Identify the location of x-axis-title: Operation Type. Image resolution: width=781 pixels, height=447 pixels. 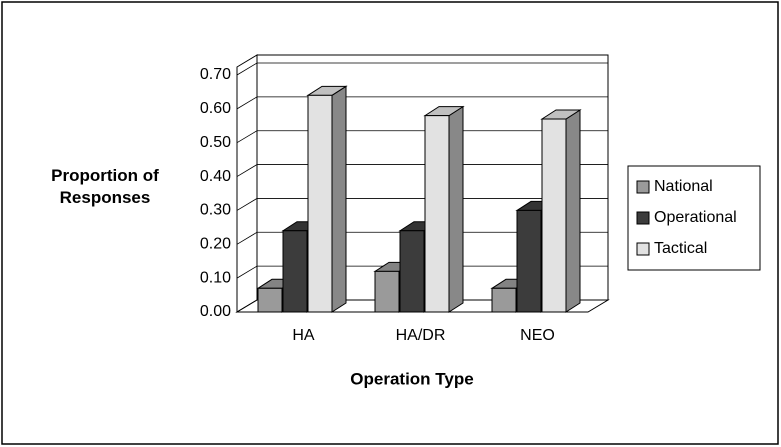
(411, 378).